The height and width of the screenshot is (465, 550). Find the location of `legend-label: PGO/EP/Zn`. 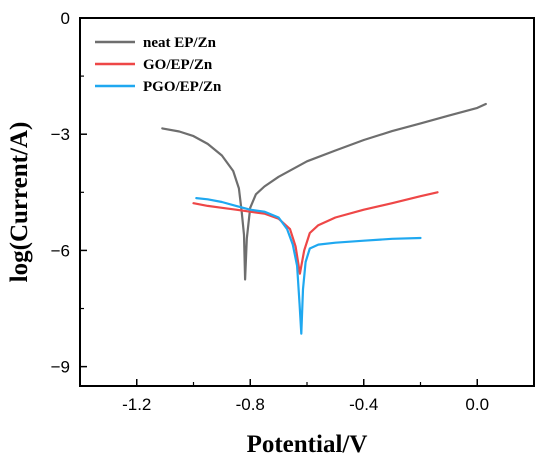

legend-label: PGO/EP/Zn is located at coordinates (182, 87).